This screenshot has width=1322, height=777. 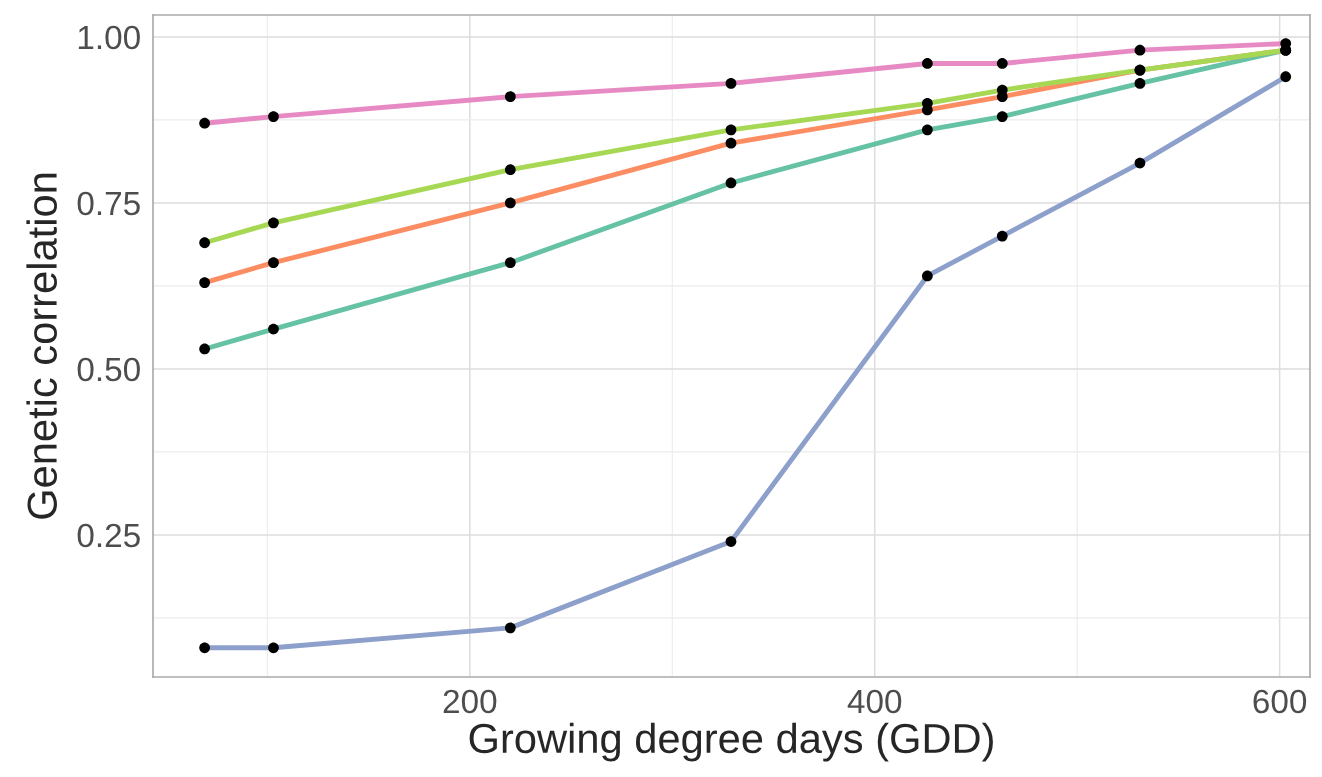 What do you see at coordinates (108, 535) in the screenshot?
I see `y-tick-label: 0.25` at bounding box center [108, 535].